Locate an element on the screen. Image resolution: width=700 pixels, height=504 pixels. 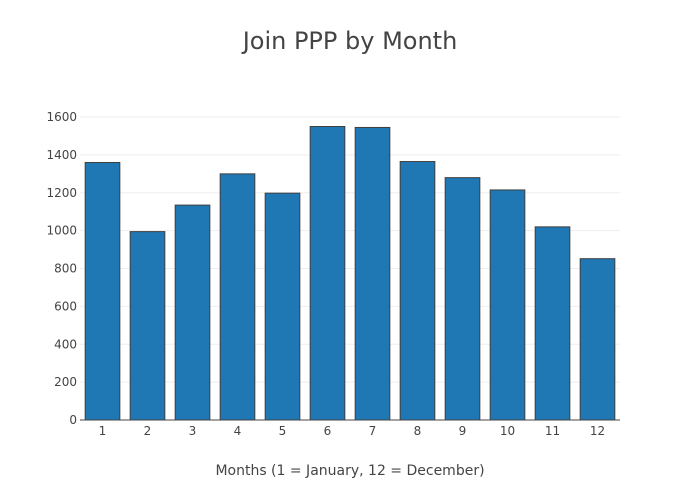
y-tick-label: 1200 is located at coordinates (61, 193).